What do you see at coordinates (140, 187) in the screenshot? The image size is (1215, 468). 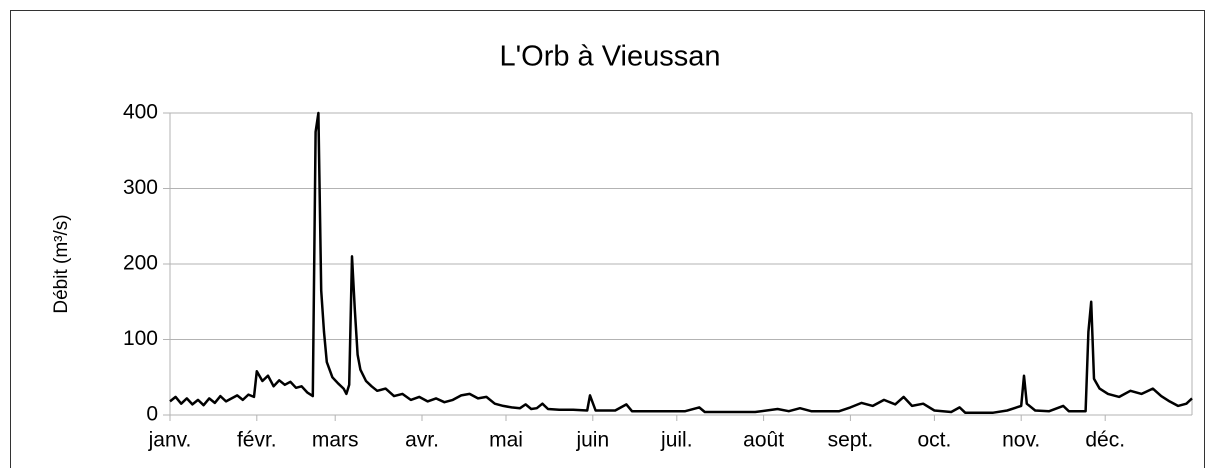 I see `y-tick-label: 300` at bounding box center [140, 187].